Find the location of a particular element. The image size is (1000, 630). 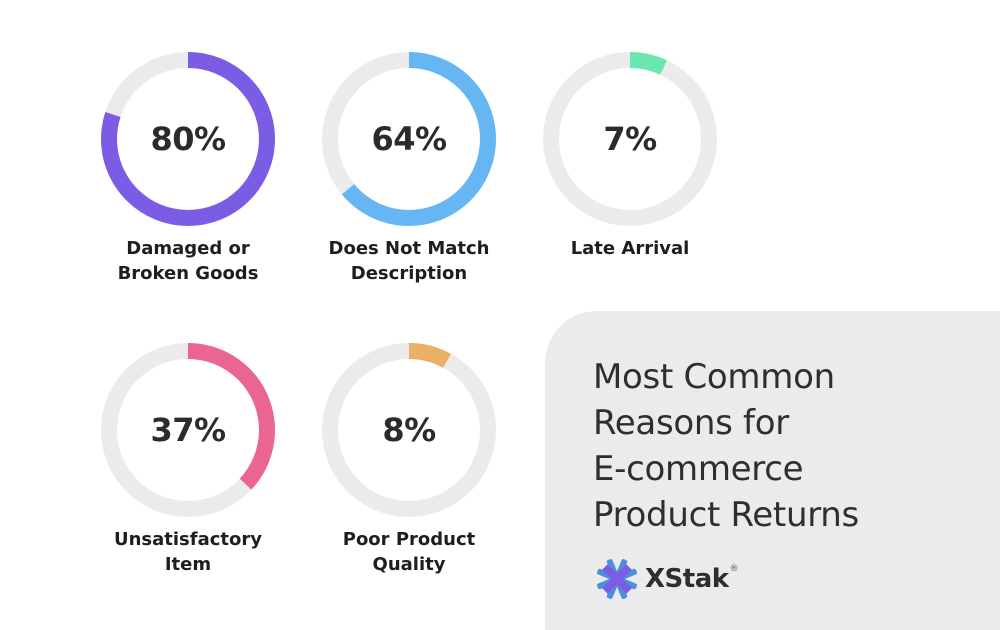

title-line: Product Returns is located at coordinates (726, 515).